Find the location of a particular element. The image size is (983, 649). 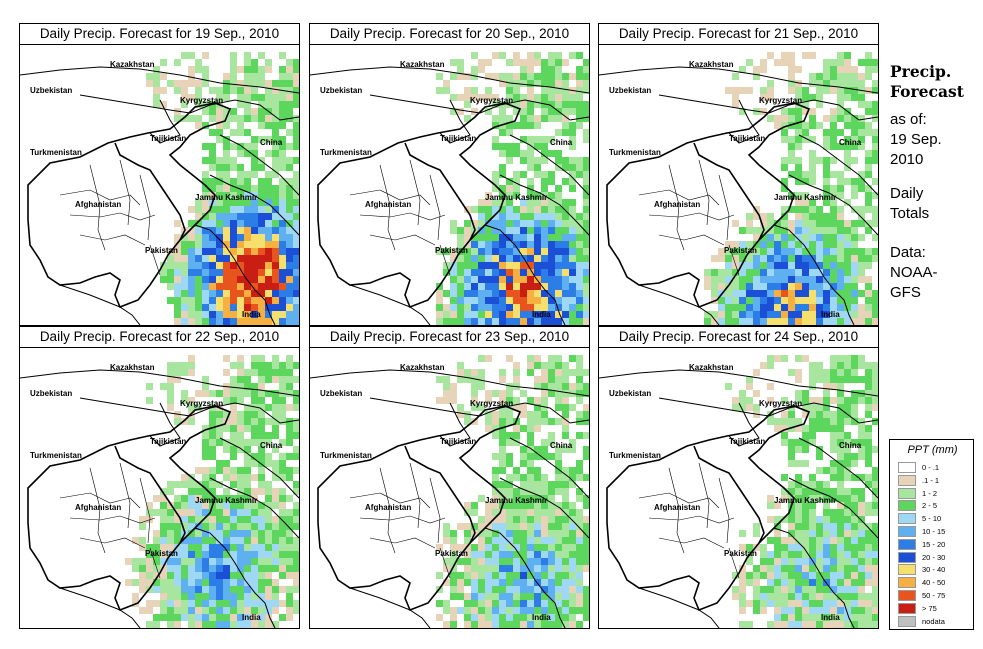

map-label-india: India is located at coordinates (830, 314).